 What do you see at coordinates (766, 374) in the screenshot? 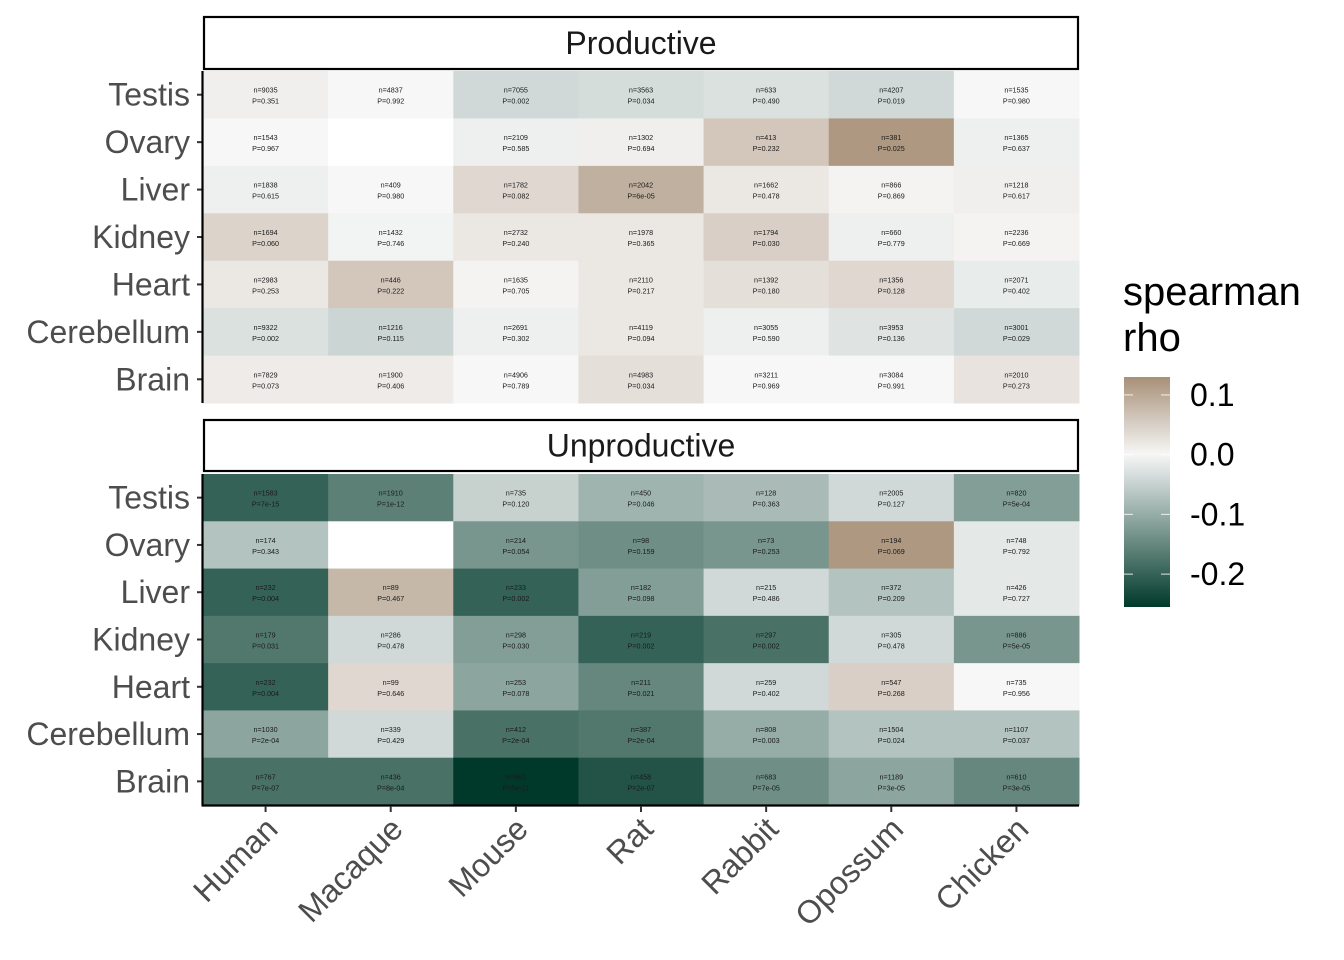
I see `cell-n-label: n=3211` at bounding box center [766, 374].